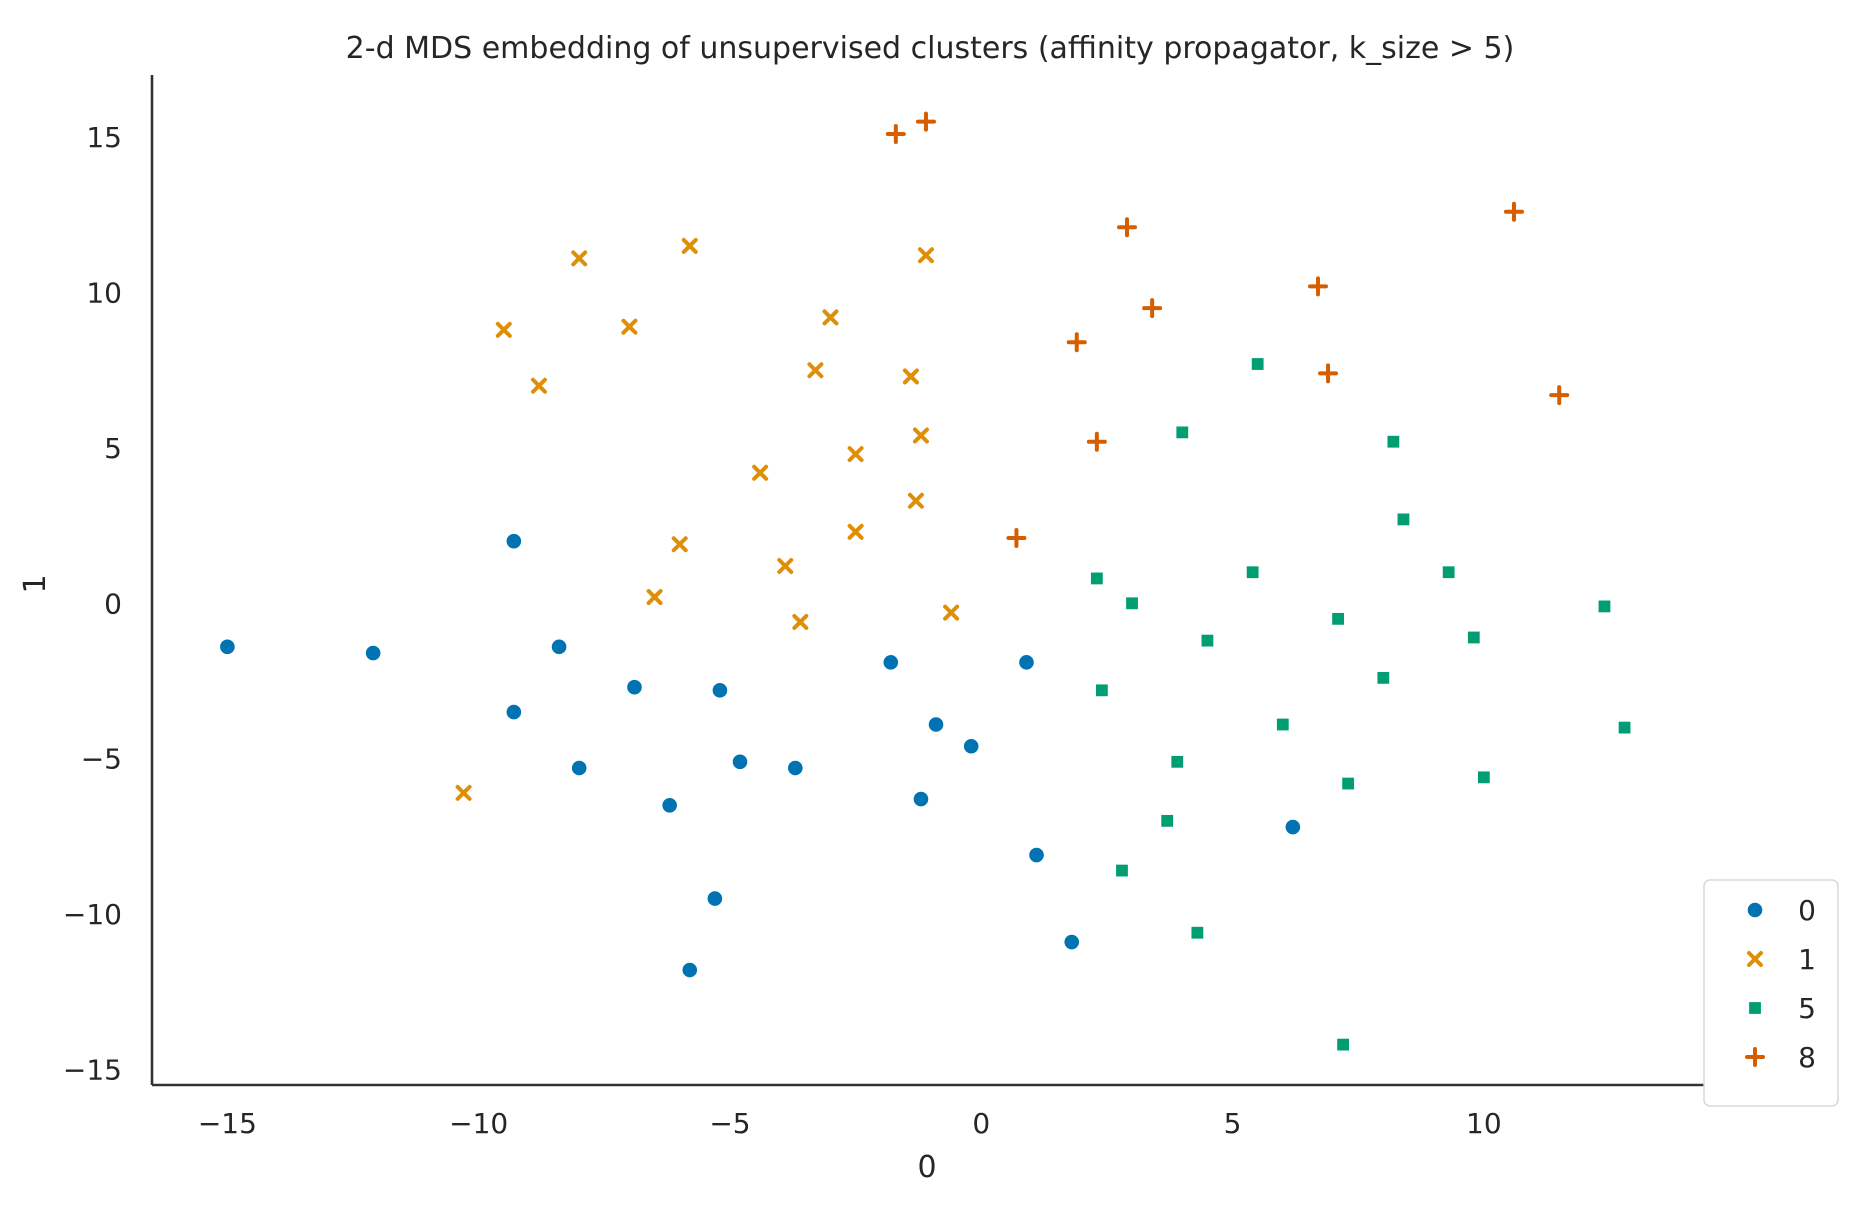 The width and height of the screenshot is (1860, 1220). Describe the element at coordinates (92, 1069) in the screenshot. I see `y-tick-label: −15` at that location.